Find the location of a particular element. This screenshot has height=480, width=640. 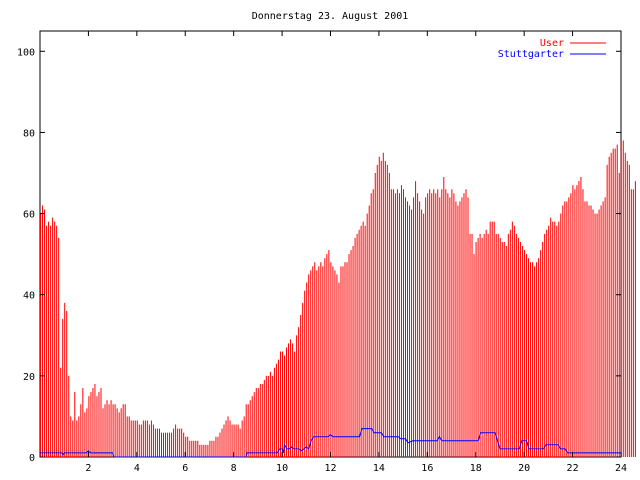

y-tick-label: 40 is located at coordinates (29, 296).